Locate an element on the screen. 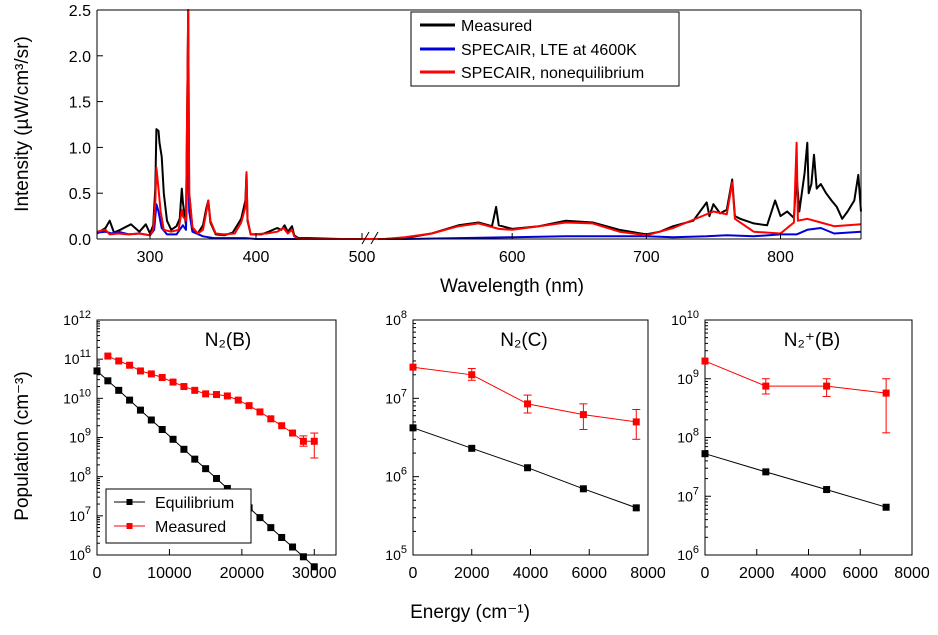 The width and height of the screenshot is (938, 635). legend-label-measured: Measured is located at coordinates (496, 26).